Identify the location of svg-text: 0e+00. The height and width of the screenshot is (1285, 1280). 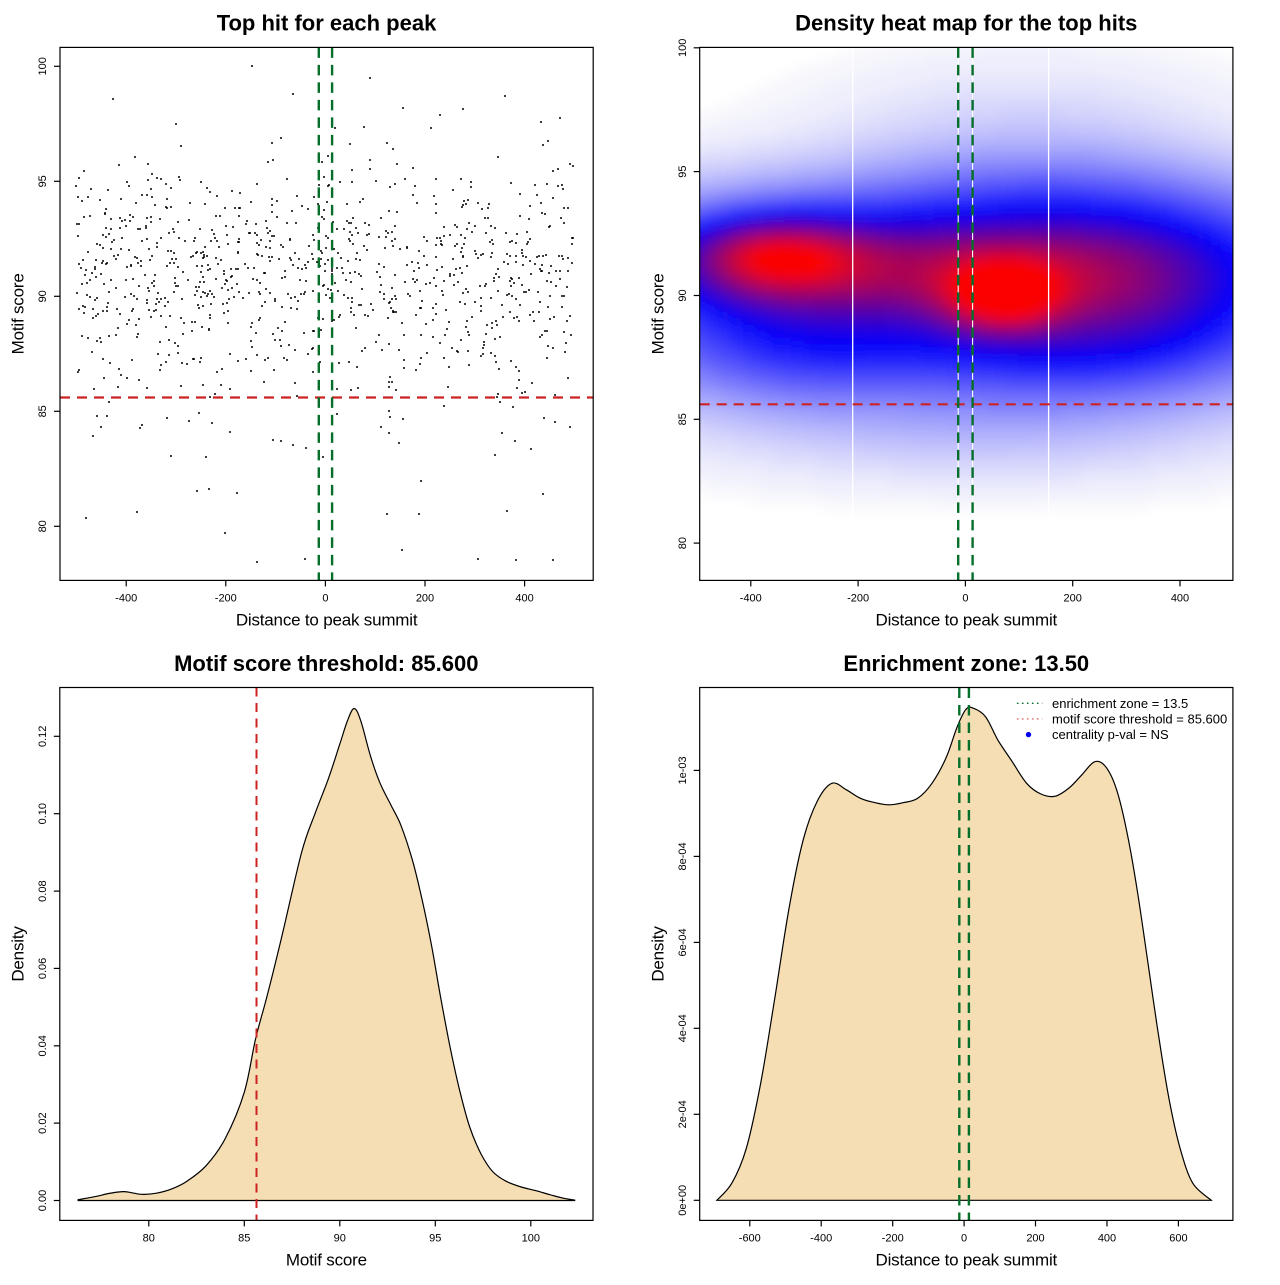
(683, 1200).